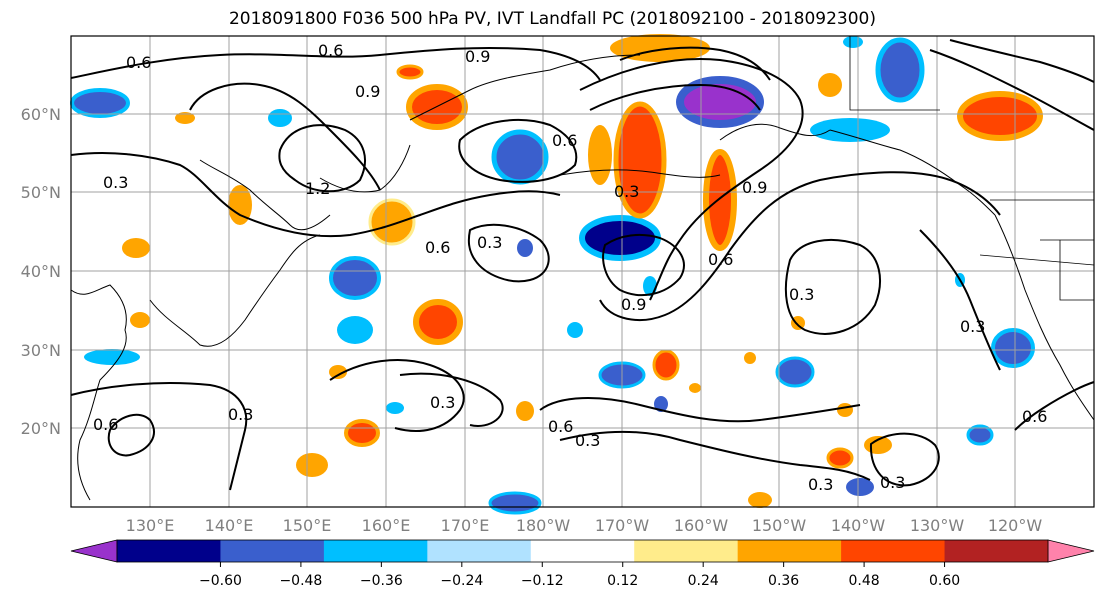 The height and width of the screenshot is (601, 1105). Describe the element at coordinates (1071, 551) in the screenshot. I see `colorbar-extend-max` at that location.